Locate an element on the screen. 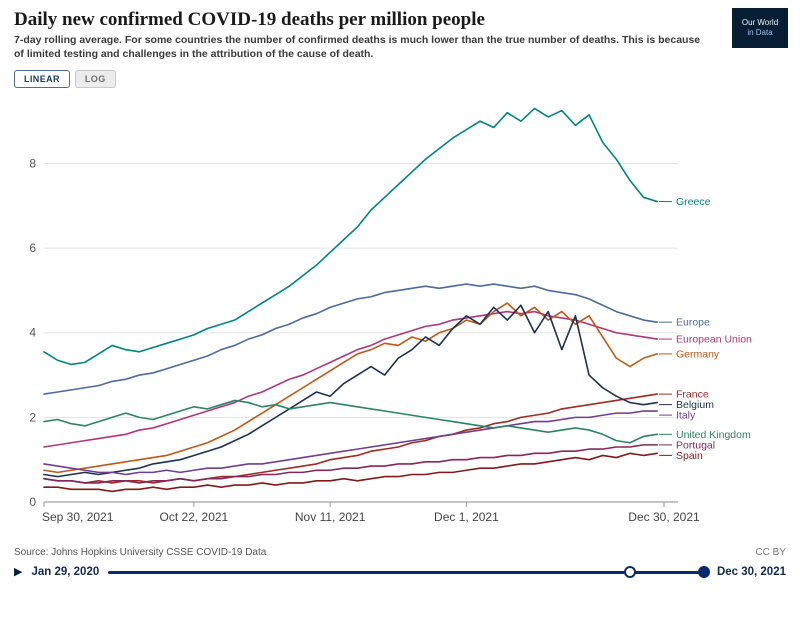 Image resolution: width=800 pixels, height=621 pixels. series-line-united-kingdom is located at coordinates (350, 421).